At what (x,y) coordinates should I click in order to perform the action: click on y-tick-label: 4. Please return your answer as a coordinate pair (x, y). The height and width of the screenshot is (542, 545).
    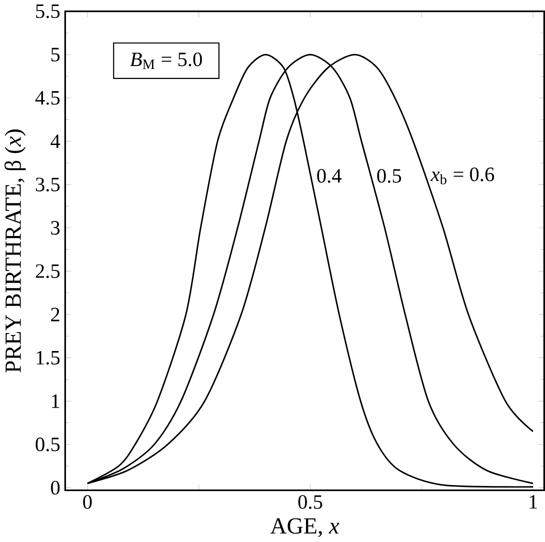
    Looking at the image, I should click on (55, 141).